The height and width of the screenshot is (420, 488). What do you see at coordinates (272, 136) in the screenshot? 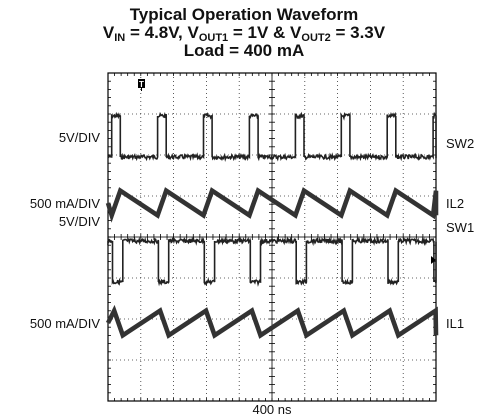
I see `trace-sw2` at bounding box center [272, 136].